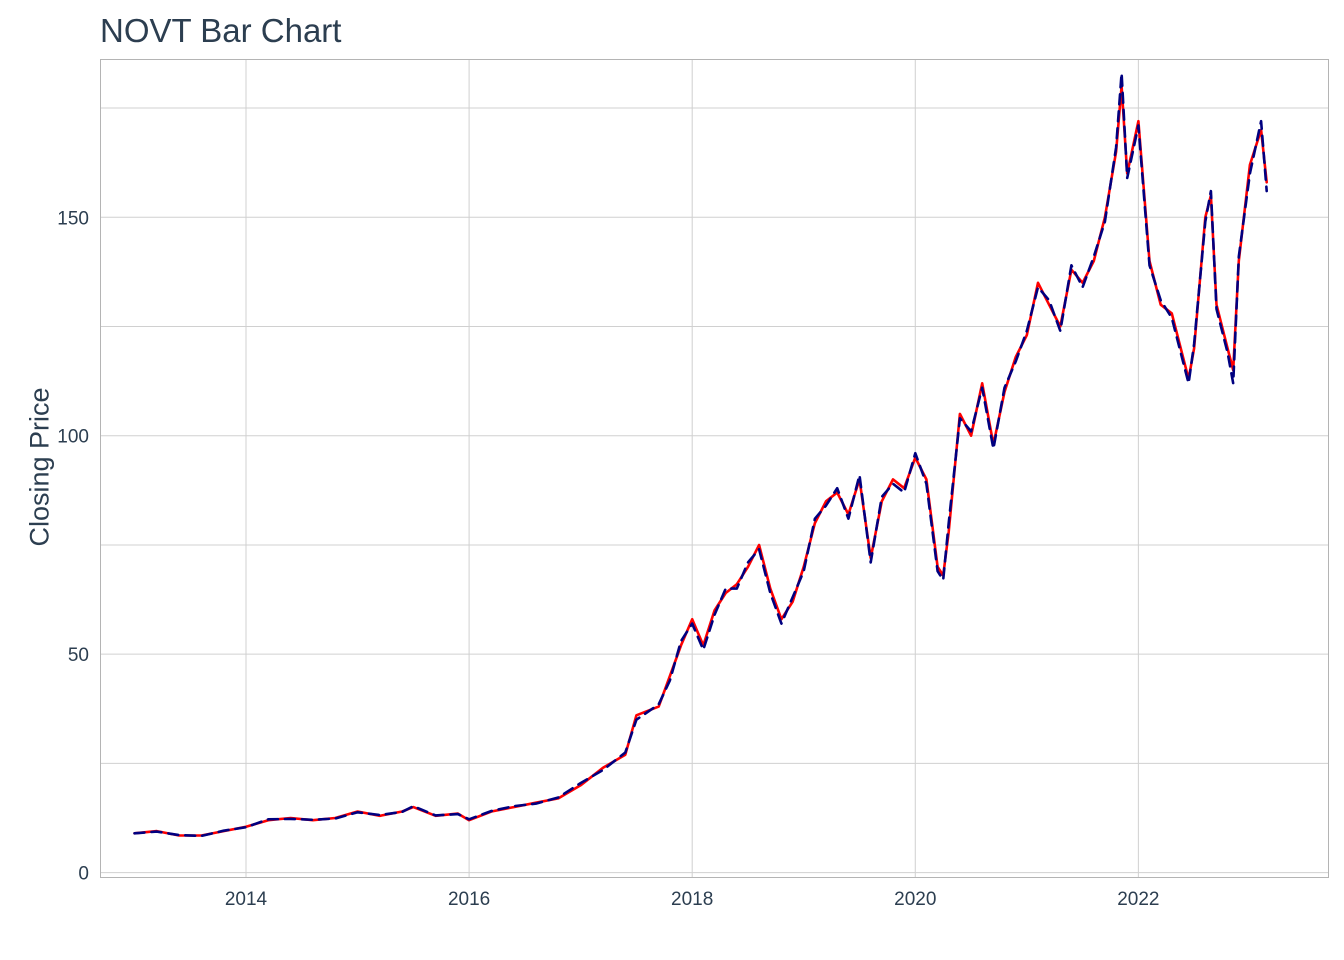 This screenshot has height=960, width=1344. What do you see at coordinates (692, 899) in the screenshot?
I see `x-tick-label: 2018` at bounding box center [692, 899].